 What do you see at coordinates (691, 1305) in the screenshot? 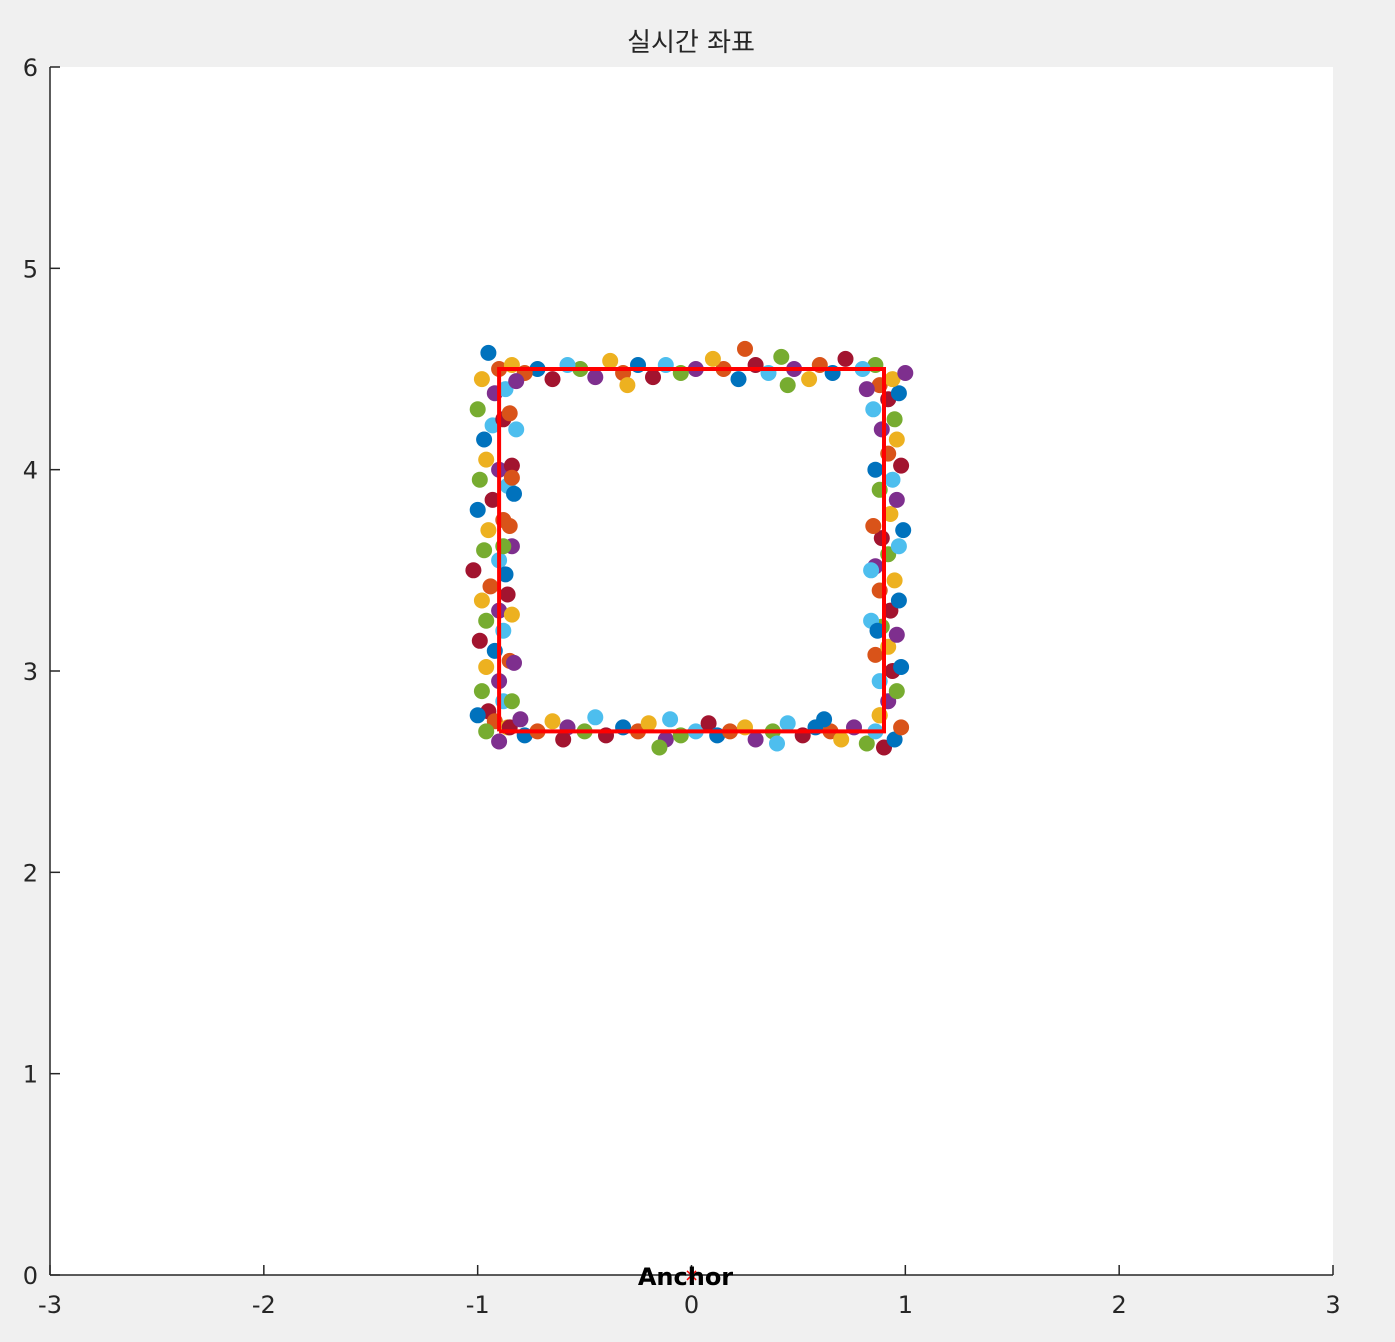
I see `x-tick-label: 0` at bounding box center [691, 1305].